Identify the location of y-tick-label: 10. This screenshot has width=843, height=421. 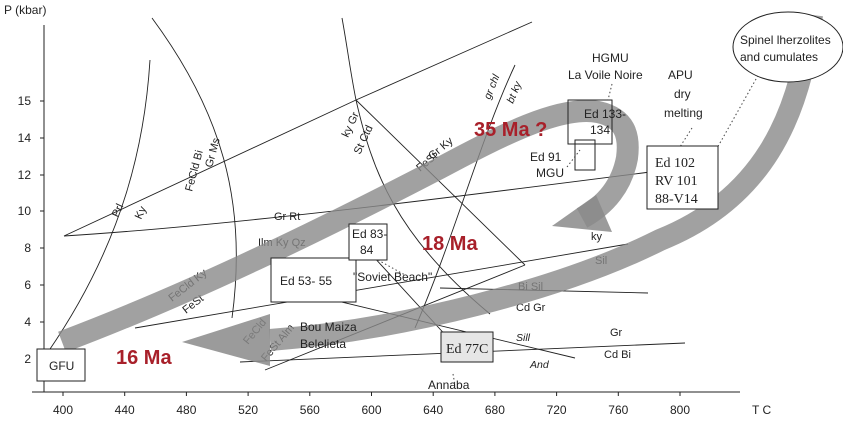
(25, 211).